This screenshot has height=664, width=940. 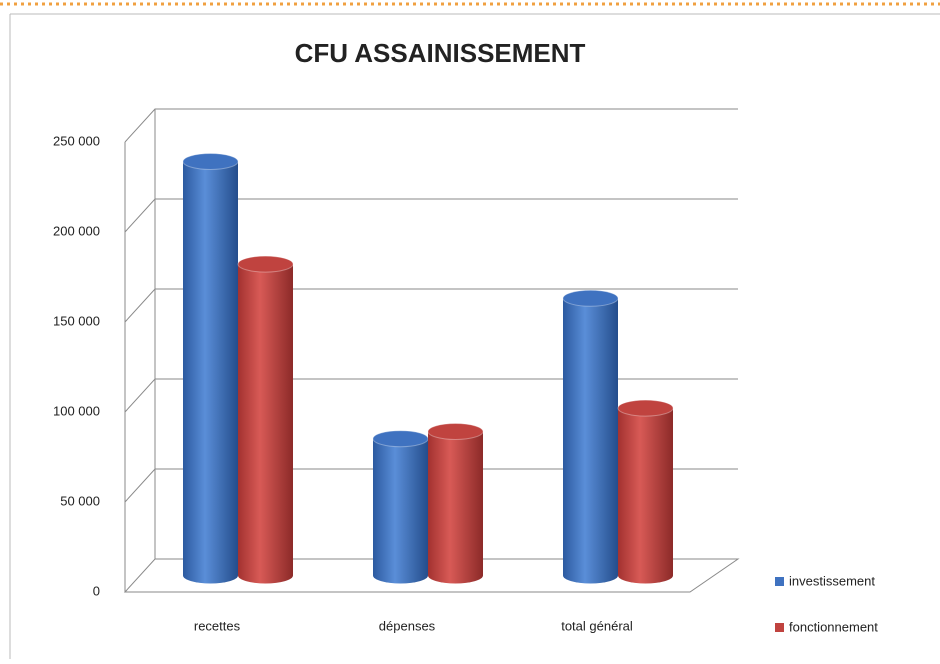 I want to click on y-tick-label: 100 000, so click(x=76, y=410).